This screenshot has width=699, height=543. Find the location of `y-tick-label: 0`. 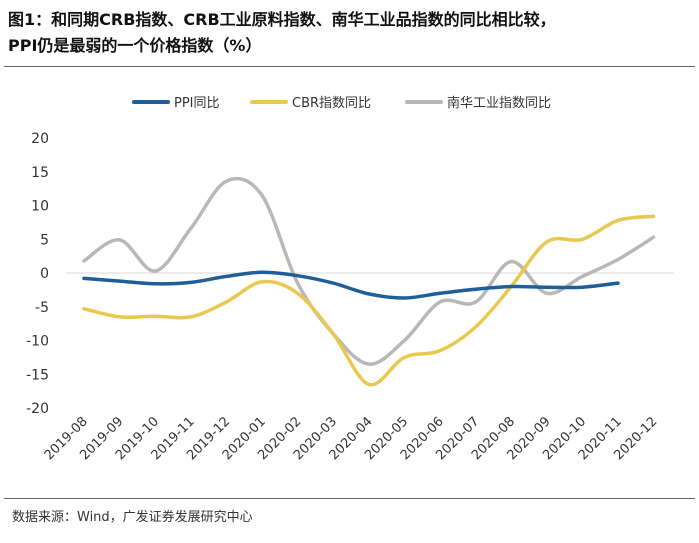

y-tick-label: 0 is located at coordinates (44, 274).